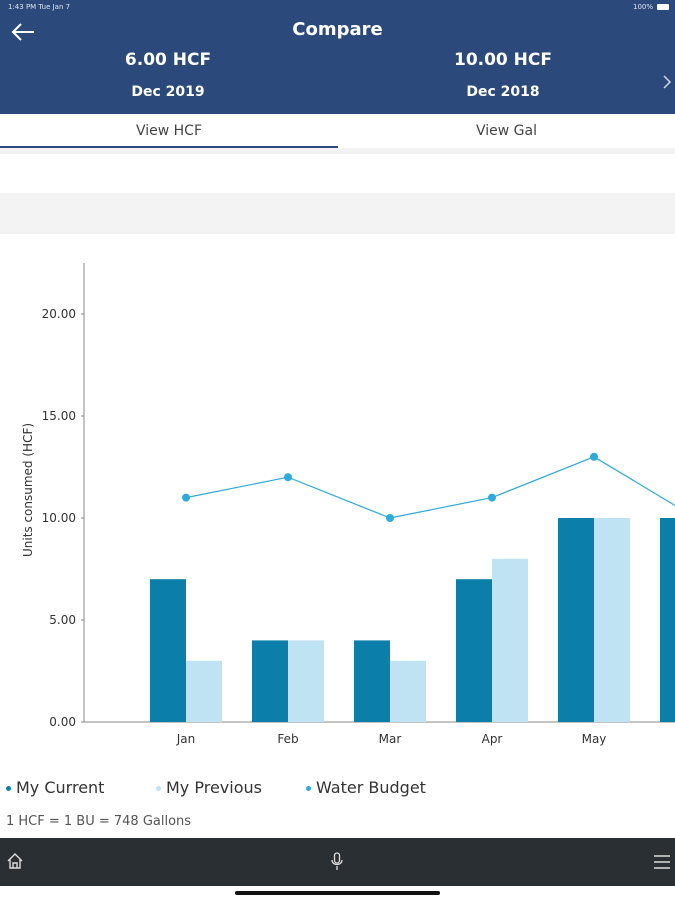 Image resolution: width=675 pixels, height=900 pixels. Describe the element at coordinates (39, 7) in the screenshot. I see `status-time: 1:43 PM Tue Jan 7` at that location.